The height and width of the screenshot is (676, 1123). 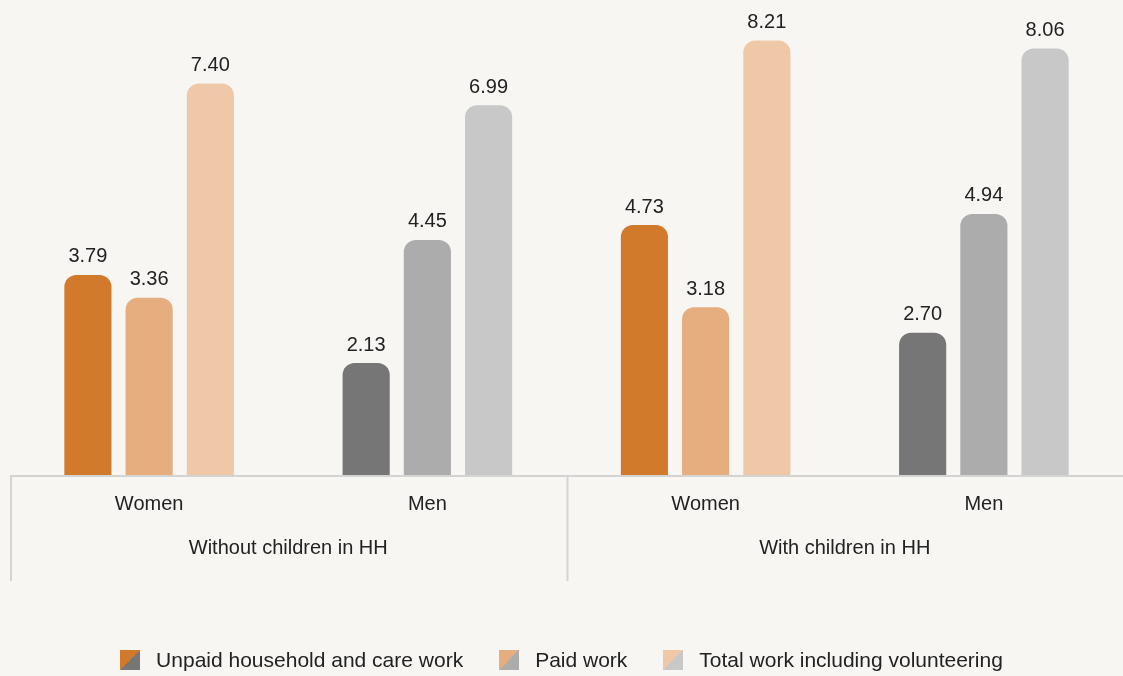 What do you see at coordinates (1045, 28) in the screenshot?
I see `data-label: 8.06` at bounding box center [1045, 28].